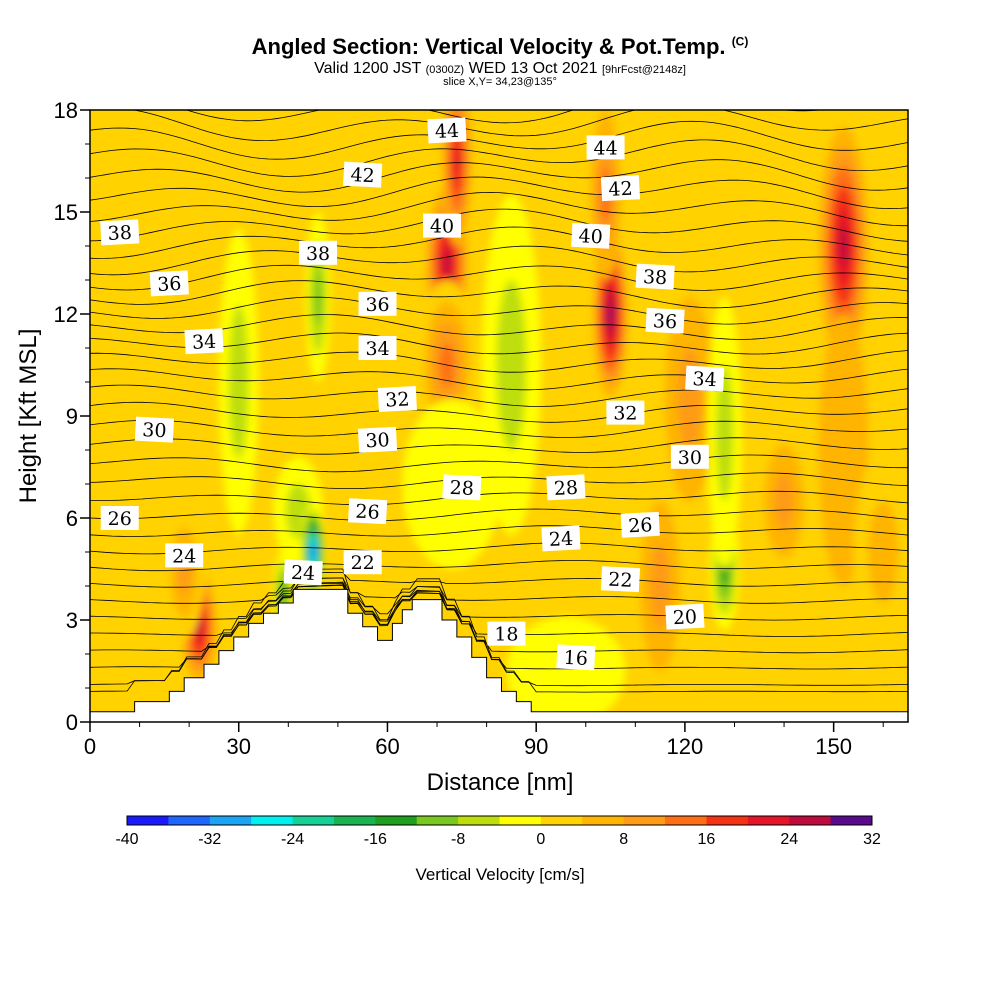 The height and width of the screenshot is (1000, 1000). What do you see at coordinates (72, 620) in the screenshot?
I see `y-tick-label: 3` at bounding box center [72, 620].